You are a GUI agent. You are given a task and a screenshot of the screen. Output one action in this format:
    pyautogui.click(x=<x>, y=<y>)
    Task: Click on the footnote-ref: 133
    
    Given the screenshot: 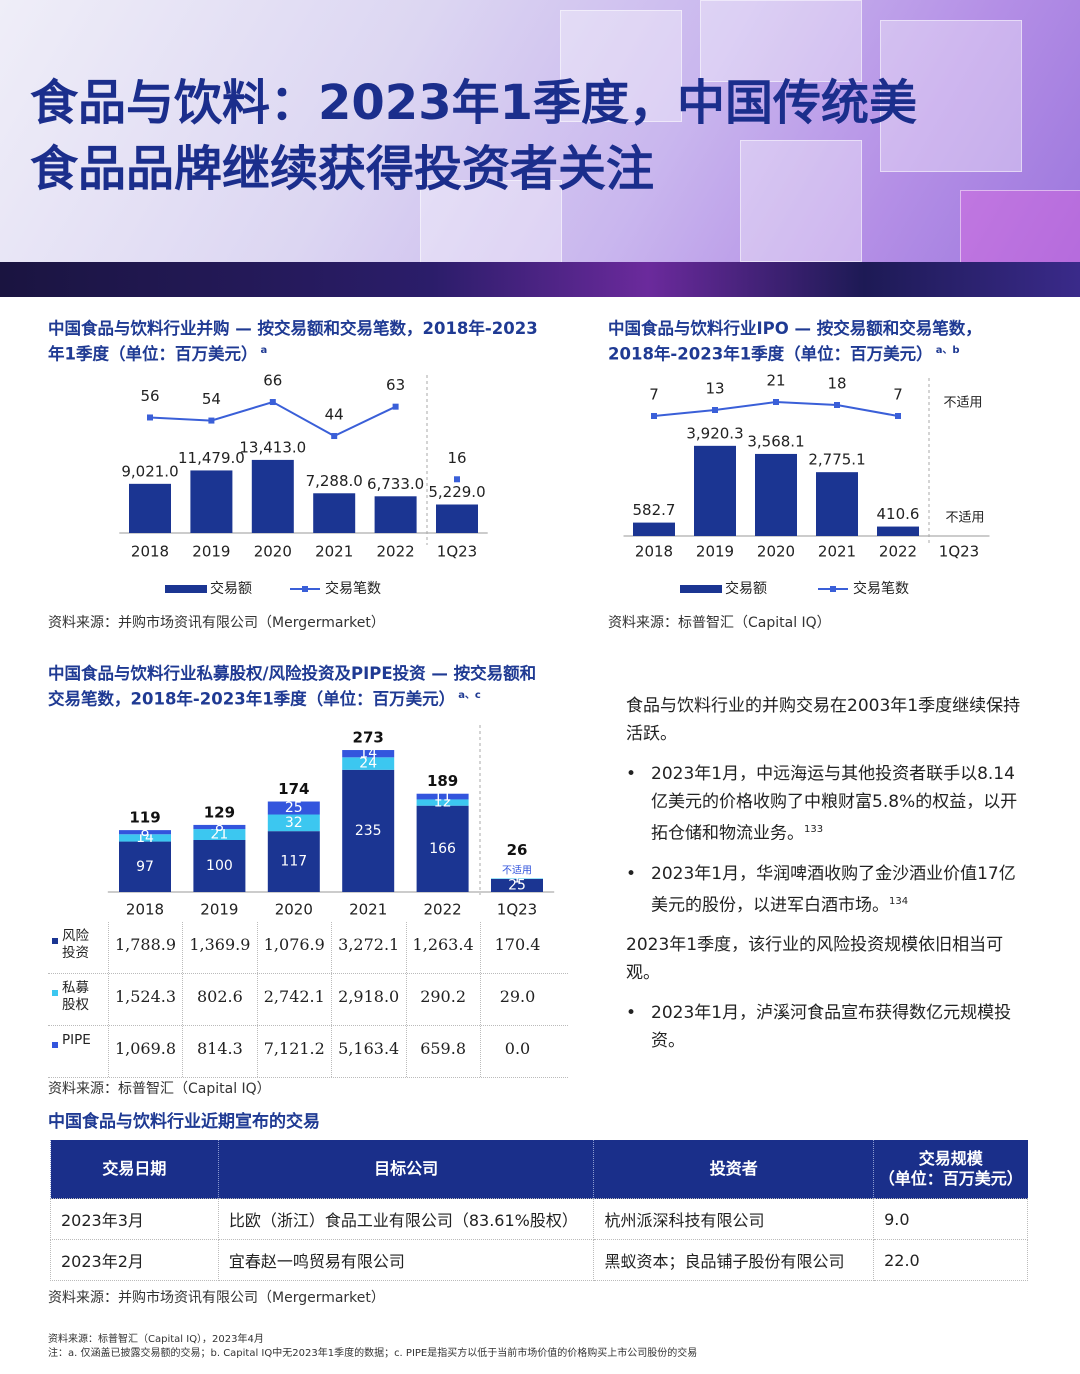 What is the action you would take?
    pyautogui.click(x=814, y=829)
    